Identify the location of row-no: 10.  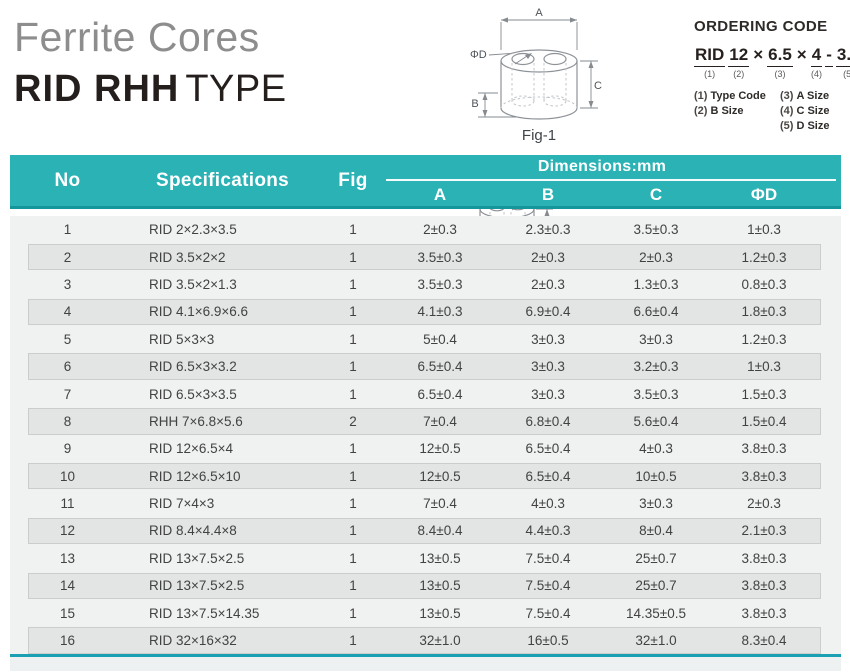
(67, 476).